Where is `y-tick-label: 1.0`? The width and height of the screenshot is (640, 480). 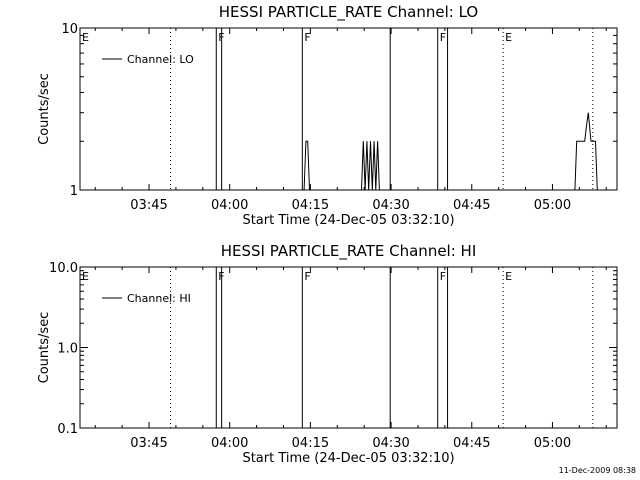 y-tick-label: 1.0 is located at coordinates (67, 349).